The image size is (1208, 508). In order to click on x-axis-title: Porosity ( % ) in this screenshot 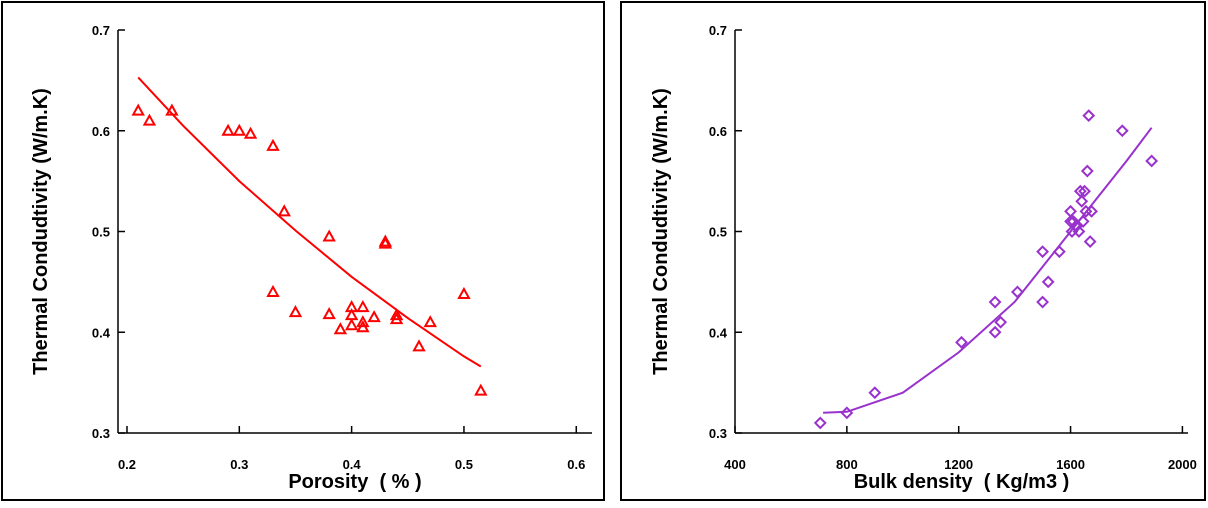, I will do `click(354, 482)`.